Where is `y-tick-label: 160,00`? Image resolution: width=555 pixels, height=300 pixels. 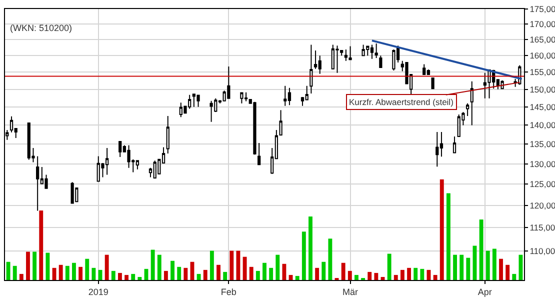
y-tick-label: 160,00 is located at coordinates (542, 55).